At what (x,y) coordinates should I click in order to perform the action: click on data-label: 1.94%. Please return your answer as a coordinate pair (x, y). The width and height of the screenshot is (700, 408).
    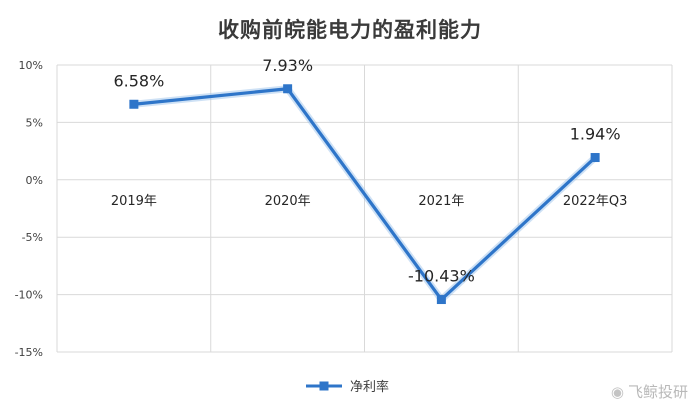
    Looking at the image, I should click on (595, 134).